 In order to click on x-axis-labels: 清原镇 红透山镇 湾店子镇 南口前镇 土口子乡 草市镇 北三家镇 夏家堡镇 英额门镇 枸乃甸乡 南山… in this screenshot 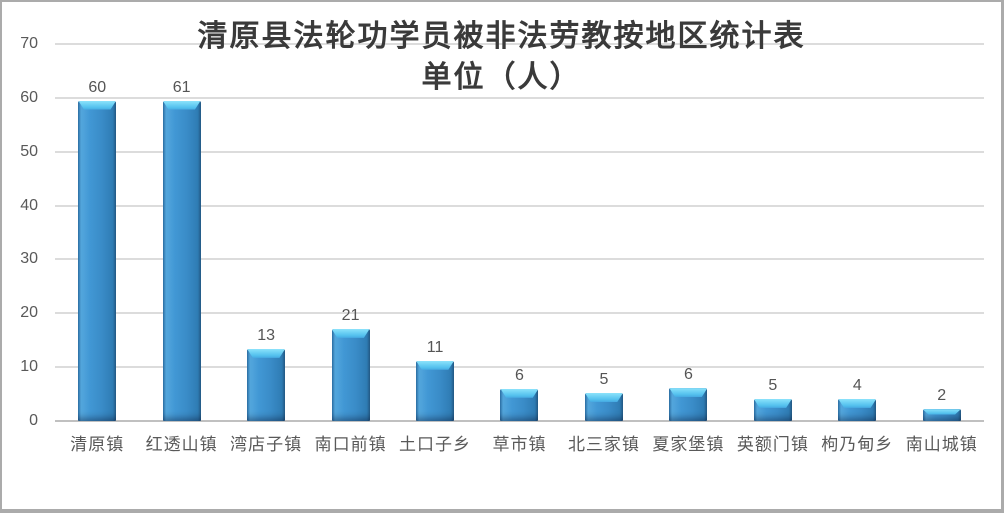, I will do `click(519, 445)`.